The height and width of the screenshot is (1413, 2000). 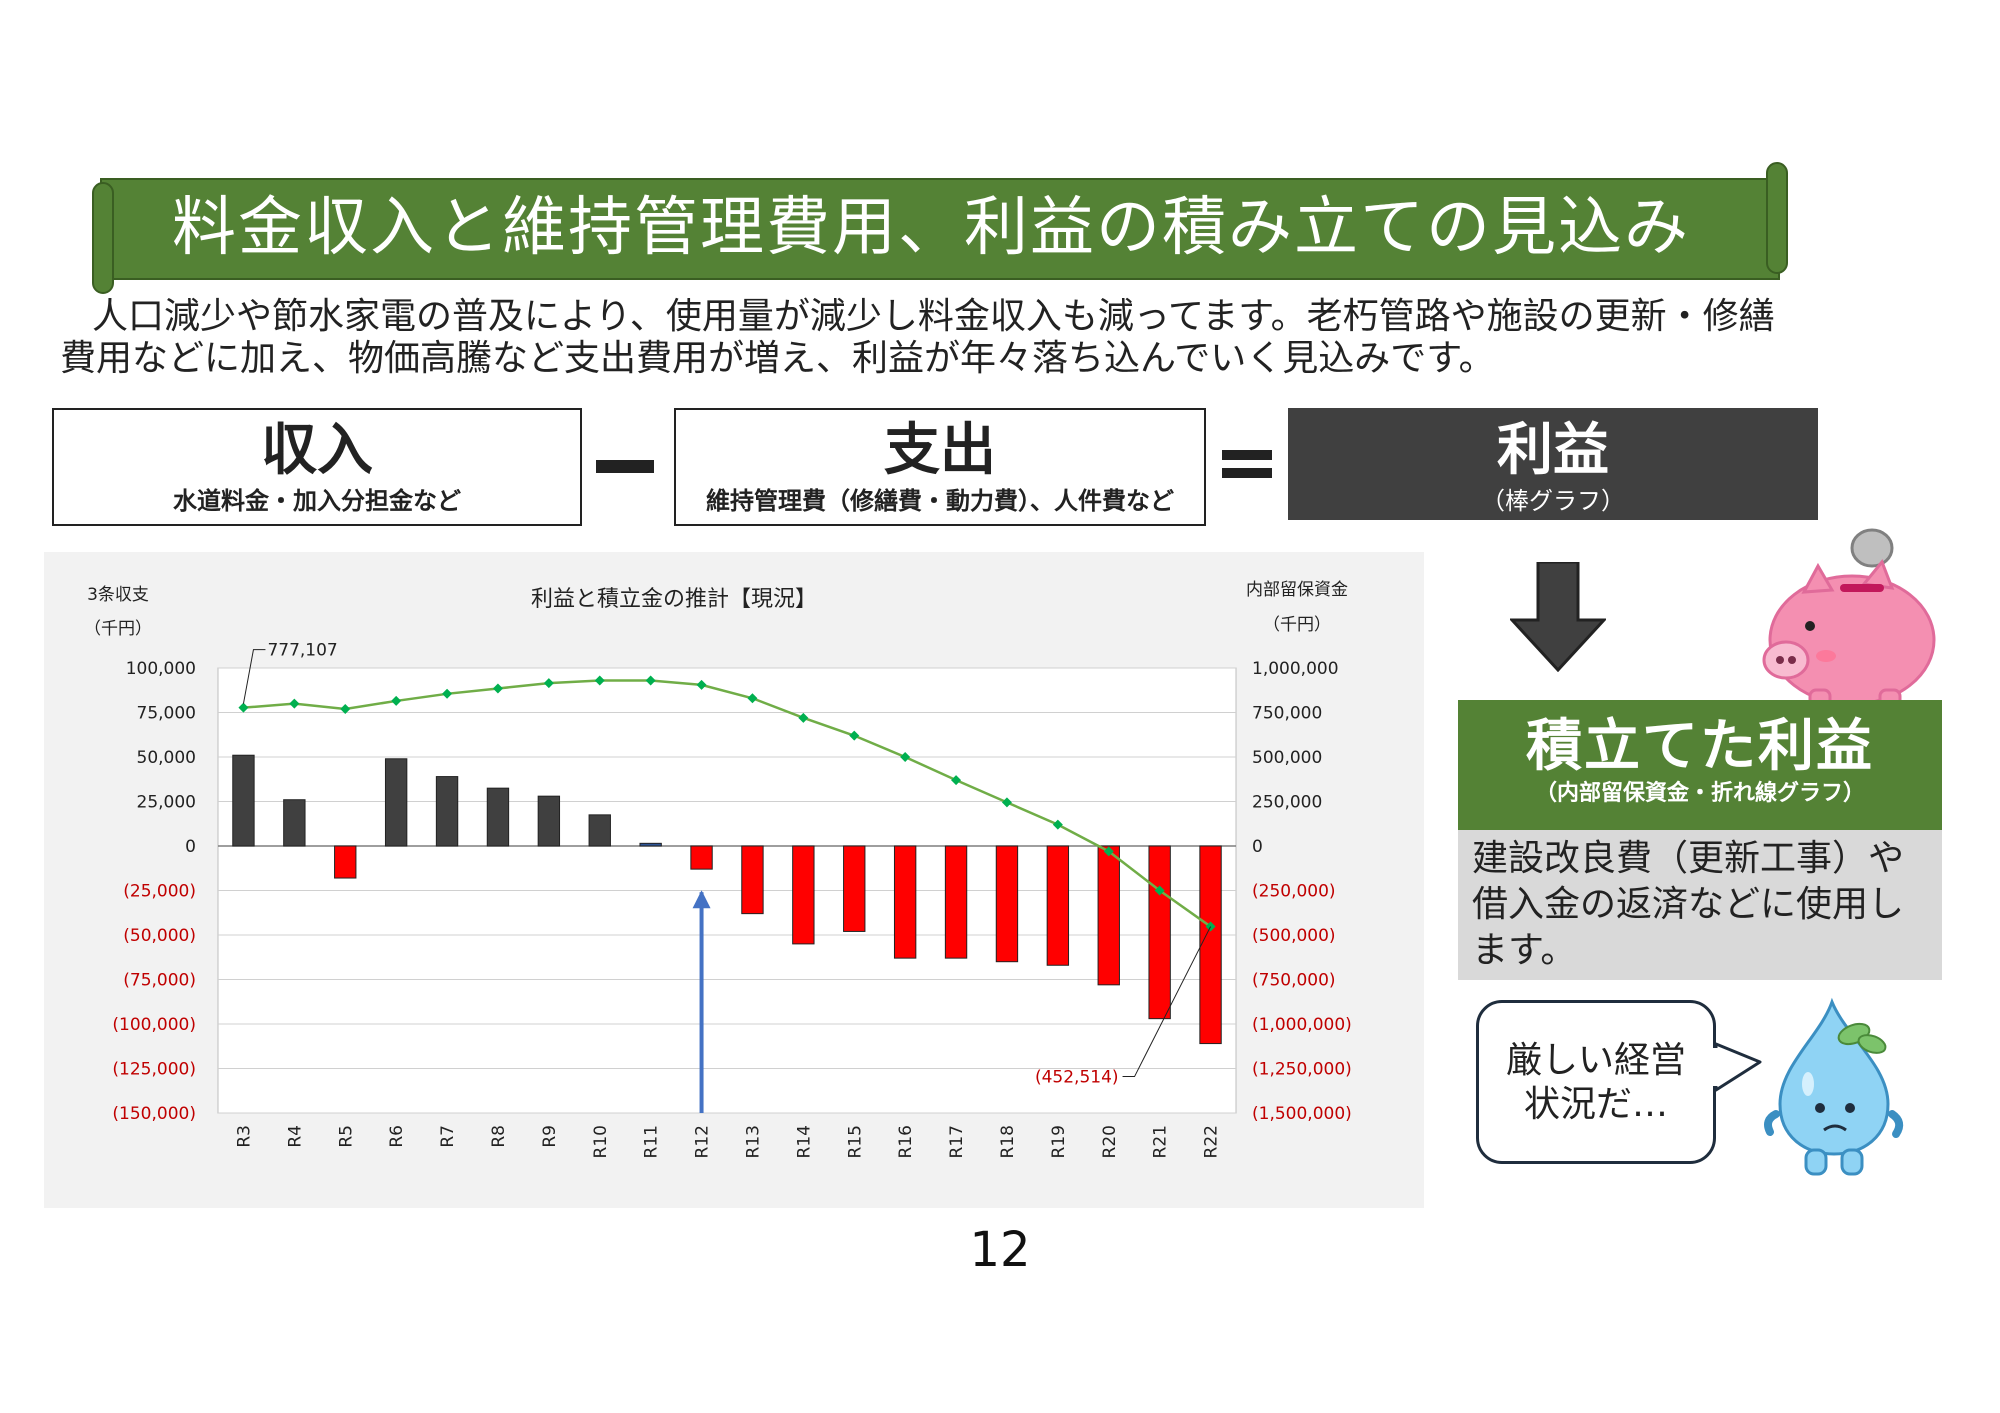 I want to click on y-left-tick-label: (150,000), so click(x=154, y=1114).